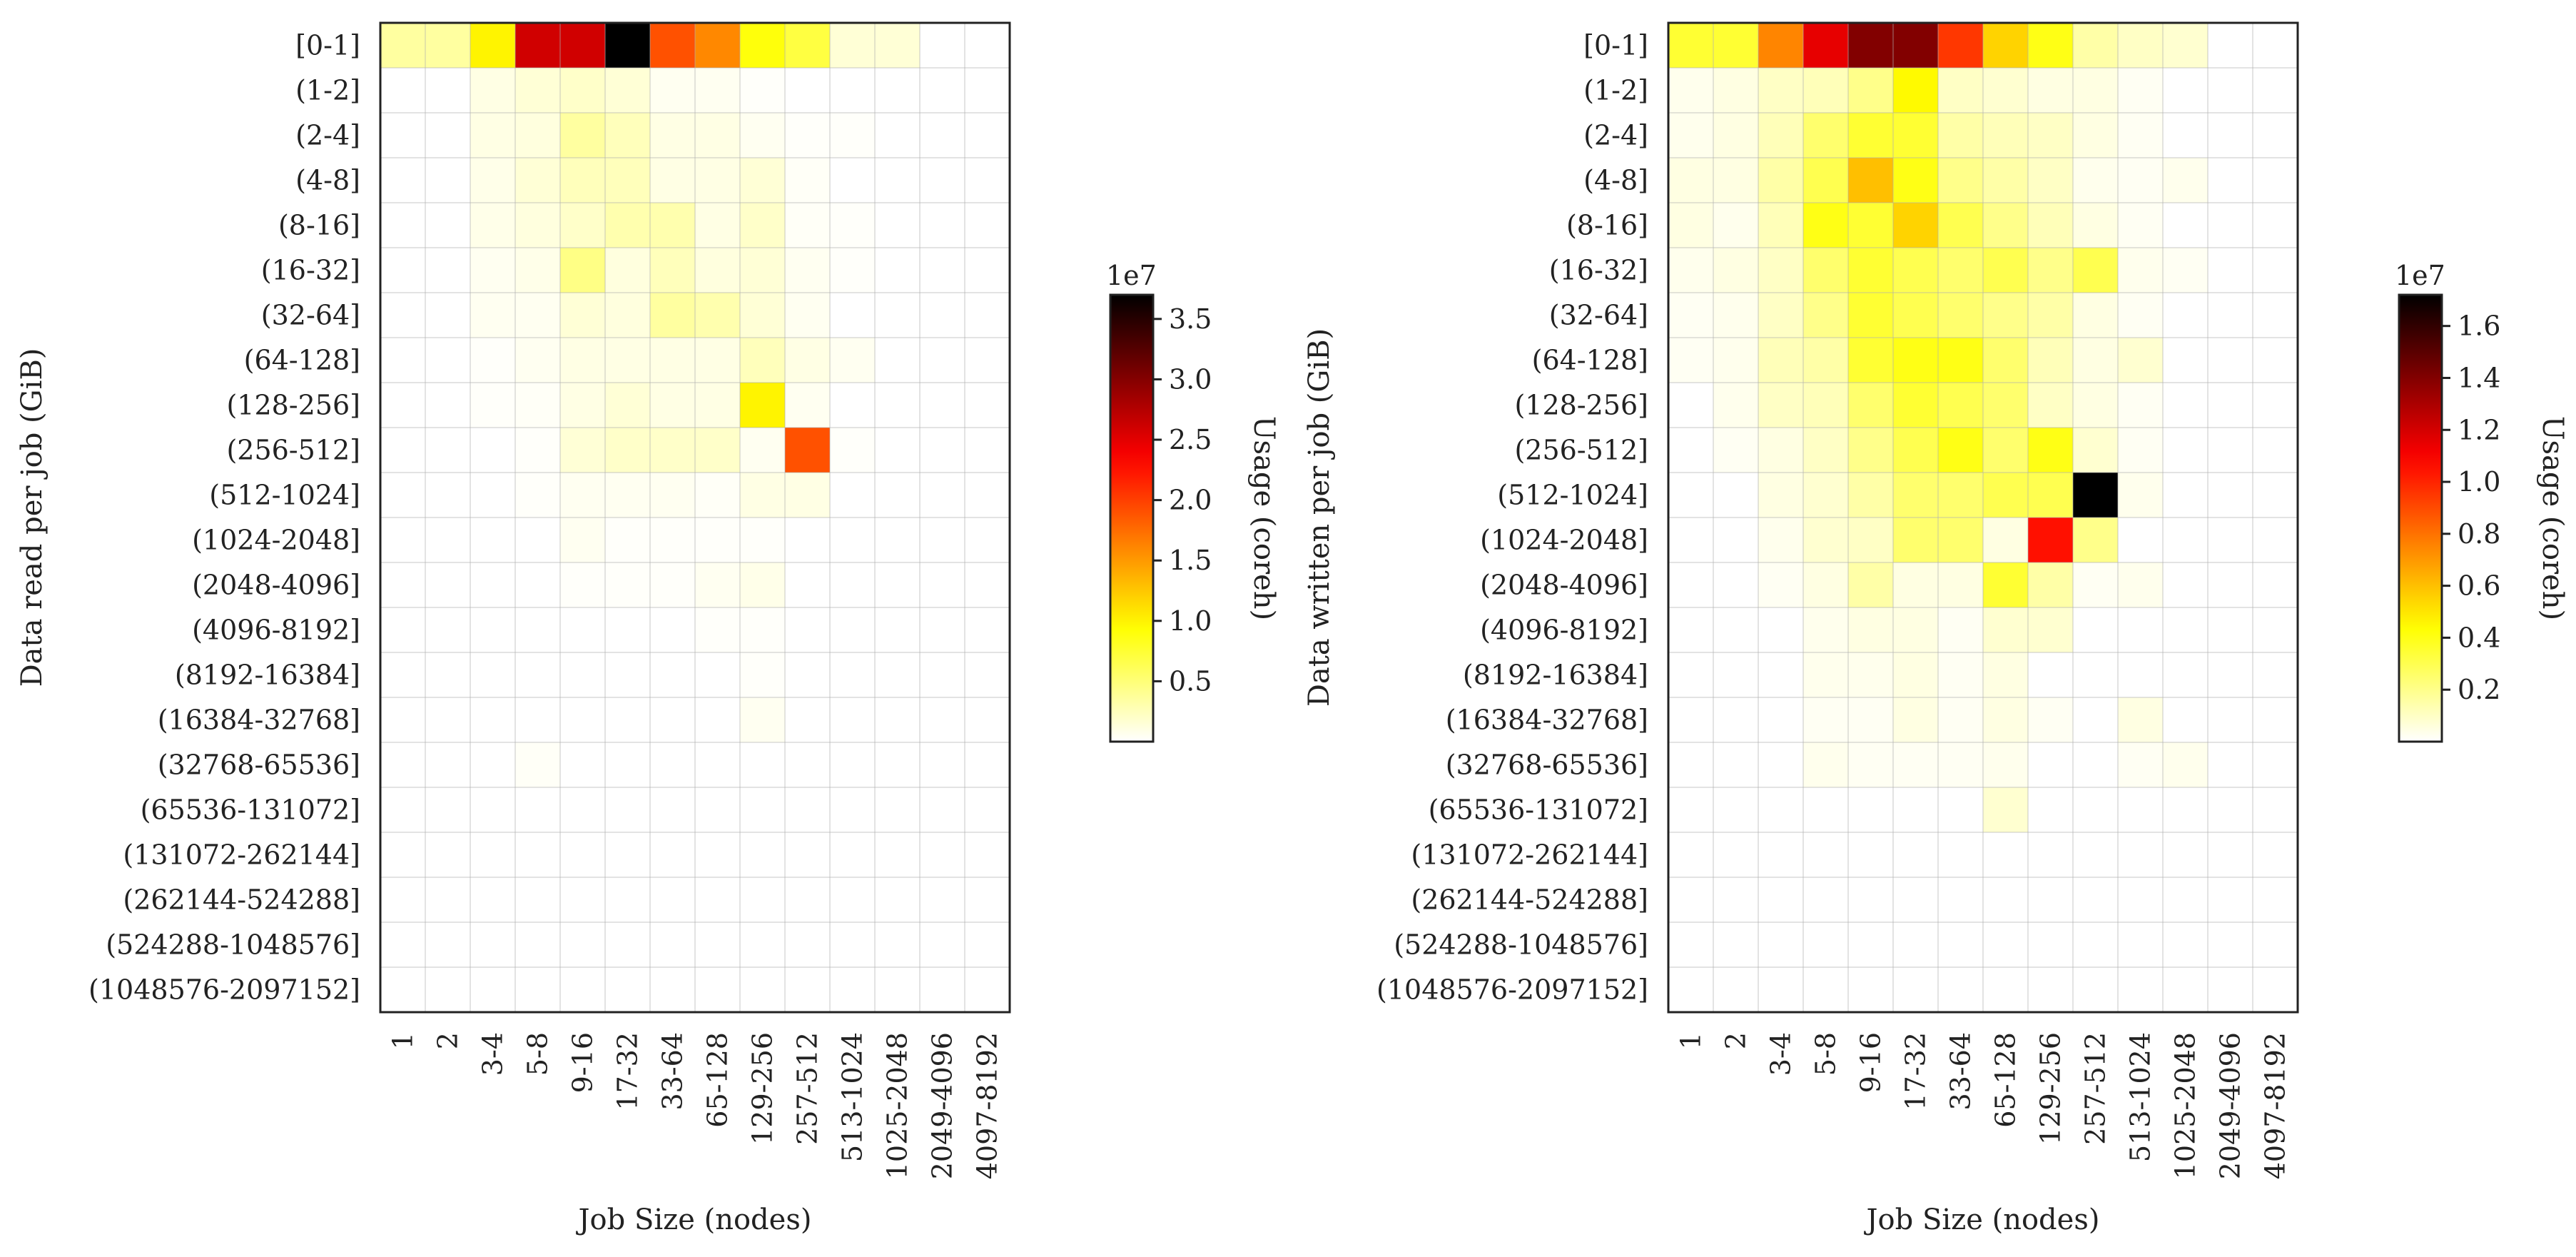 This screenshot has width=2576, height=1257. I want to click on y-tick-label: (128-256], so click(293, 405).